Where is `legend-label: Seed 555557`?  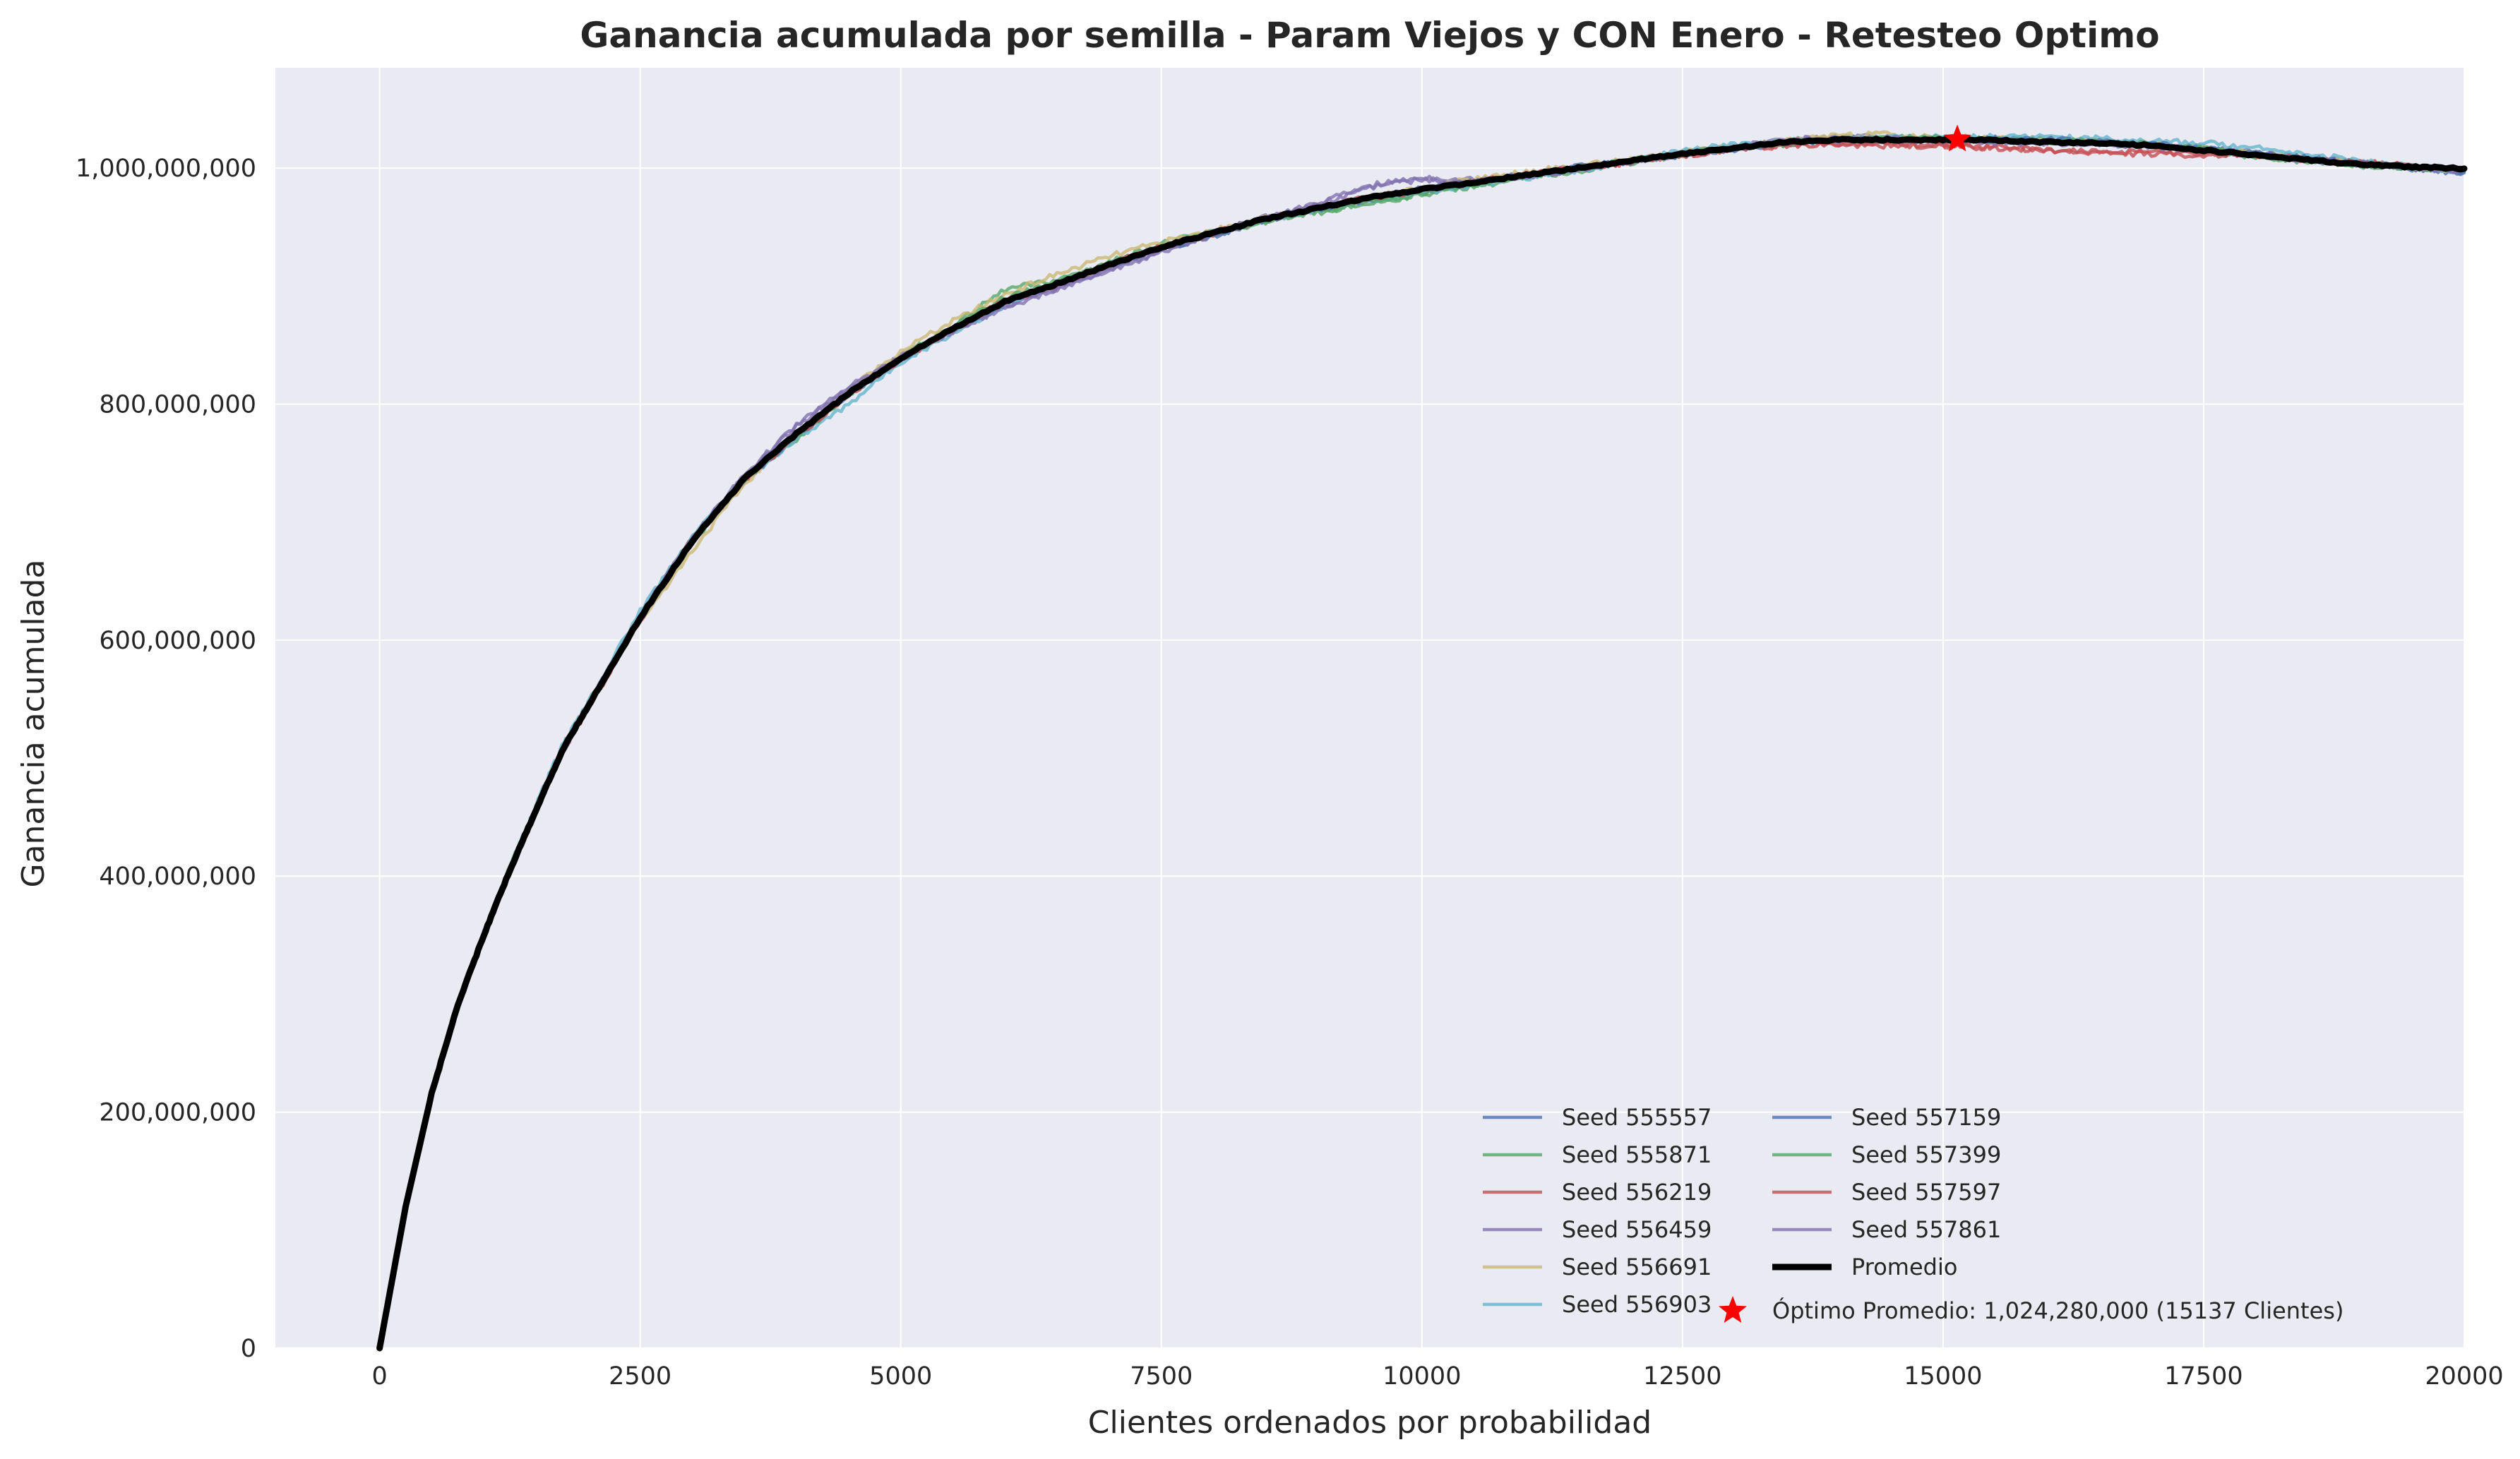
legend-label: Seed 555557 is located at coordinates (1637, 1117).